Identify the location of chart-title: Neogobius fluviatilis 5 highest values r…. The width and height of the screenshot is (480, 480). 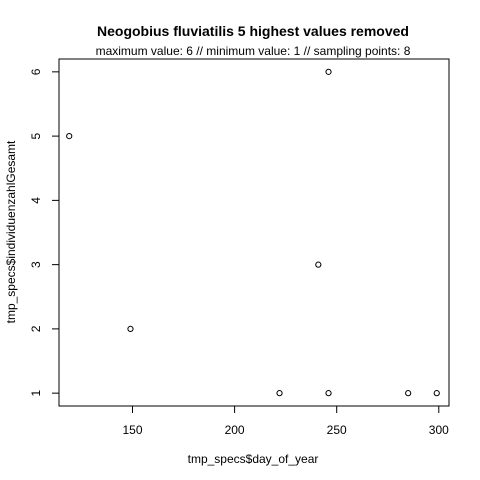
(253, 31).